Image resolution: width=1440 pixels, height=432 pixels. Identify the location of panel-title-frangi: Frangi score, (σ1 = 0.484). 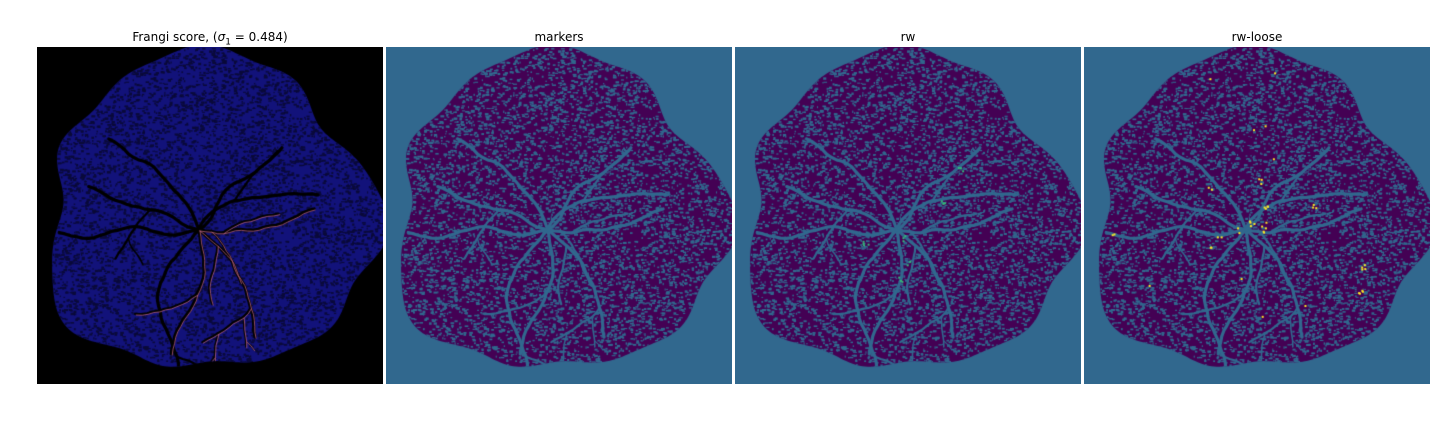
(210, 39).